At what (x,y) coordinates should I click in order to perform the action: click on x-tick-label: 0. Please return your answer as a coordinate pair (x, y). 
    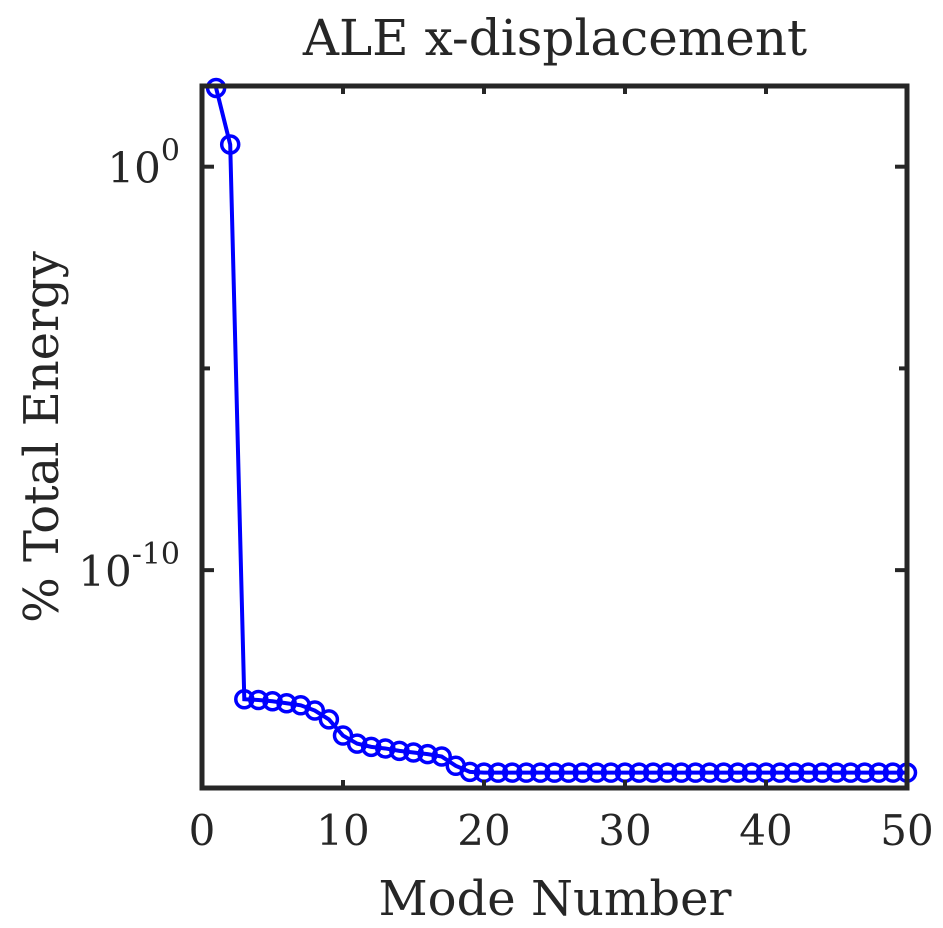
    Looking at the image, I should click on (202, 830).